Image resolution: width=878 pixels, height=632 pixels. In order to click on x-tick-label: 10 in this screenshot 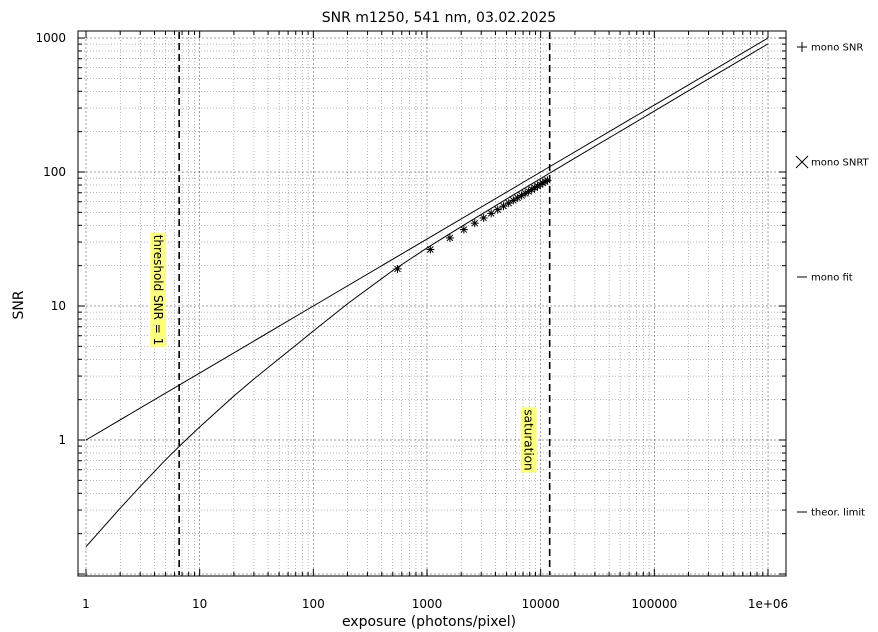, I will do `click(199, 604)`.